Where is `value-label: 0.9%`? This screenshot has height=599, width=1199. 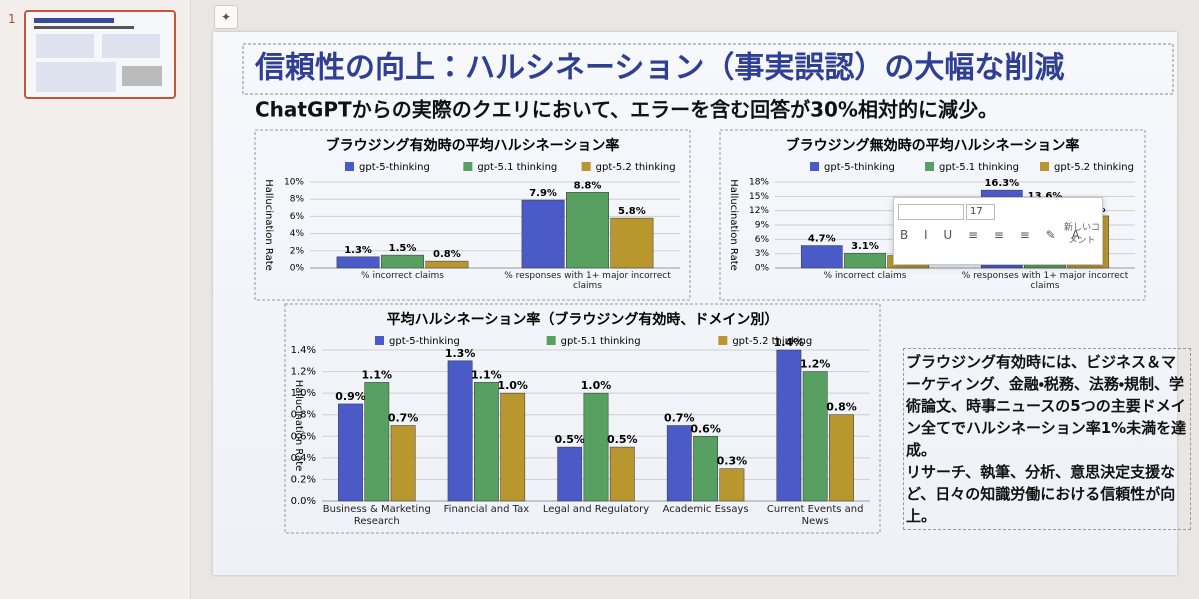 value-label: 0.9% is located at coordinates (350, 396).